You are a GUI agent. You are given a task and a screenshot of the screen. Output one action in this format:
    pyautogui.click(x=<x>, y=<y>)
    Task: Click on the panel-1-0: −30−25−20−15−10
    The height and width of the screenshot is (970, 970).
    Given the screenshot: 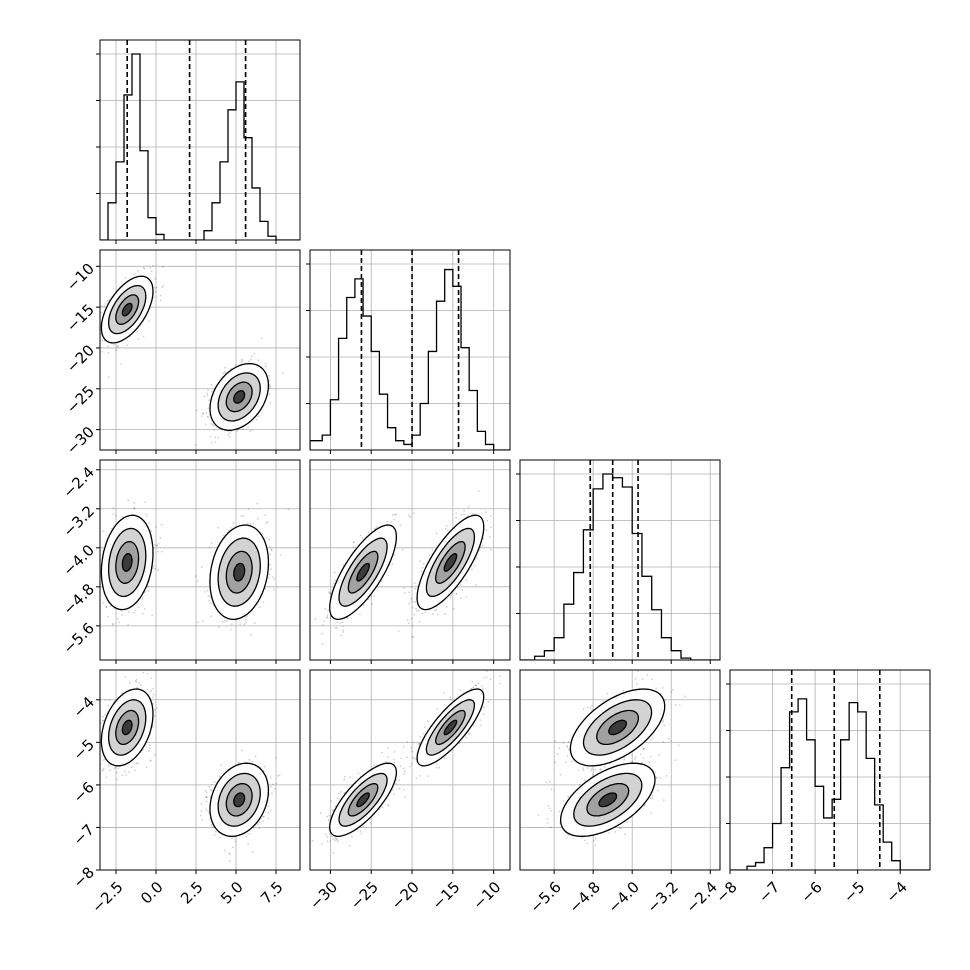 What is the action you would take?
    pyautogui.click(x=182, y=353)
    